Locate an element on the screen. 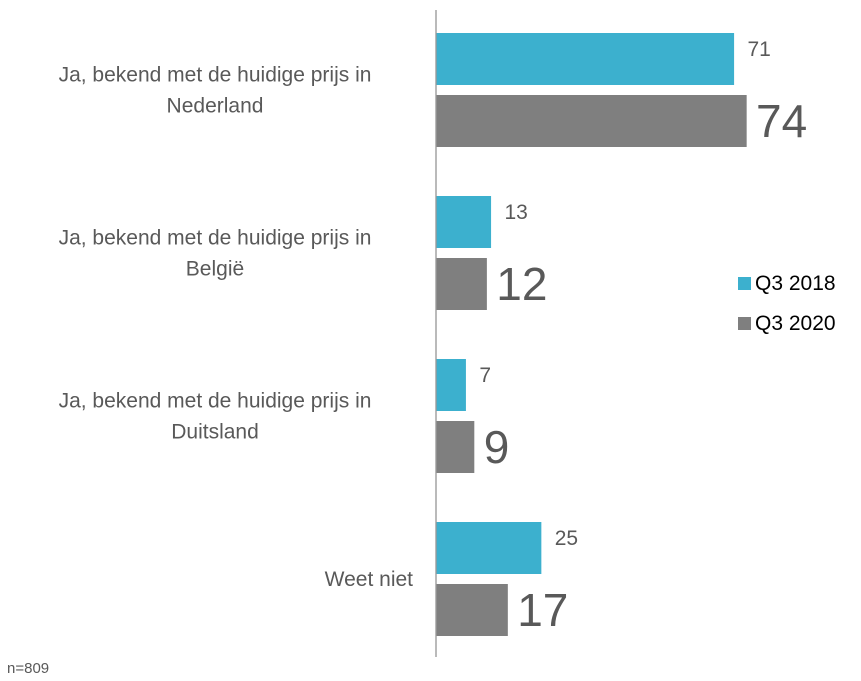  category-label-line: Nederland is located at coordinates (215, 106).